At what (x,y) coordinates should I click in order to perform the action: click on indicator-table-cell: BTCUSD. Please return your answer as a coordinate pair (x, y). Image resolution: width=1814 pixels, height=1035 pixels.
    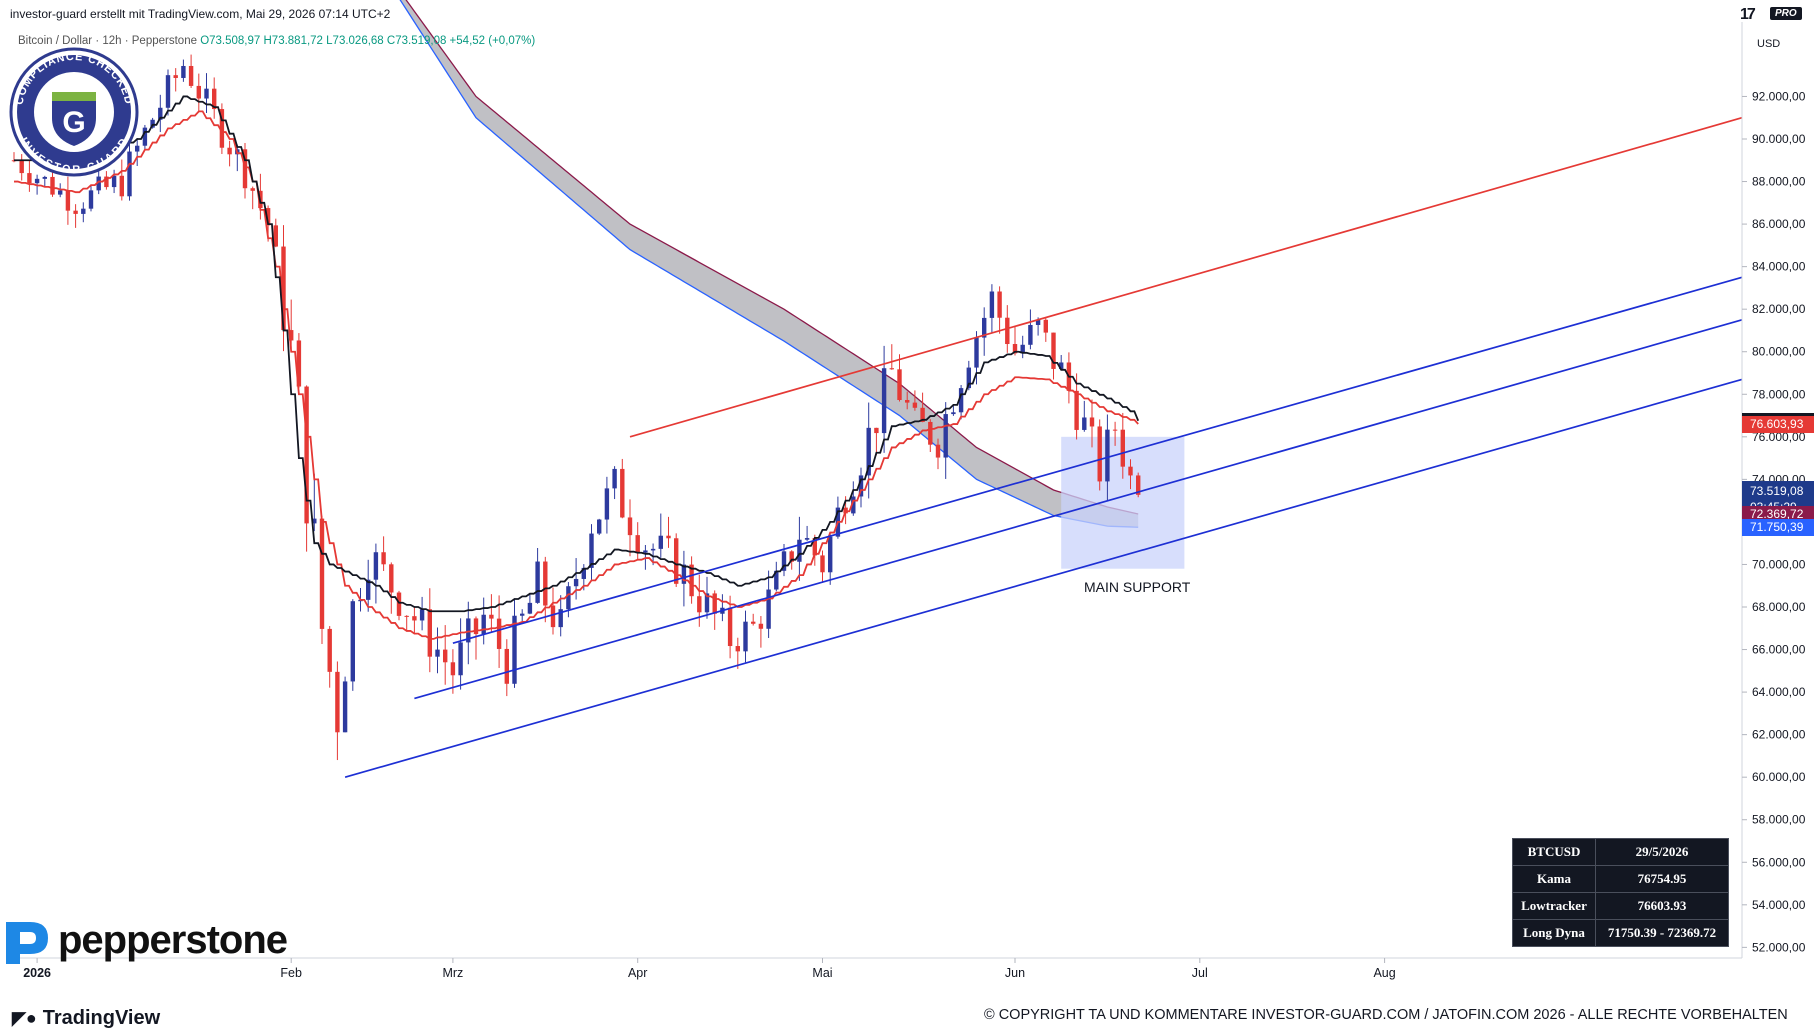
    Looking at the image, I should click on (1554, 852).